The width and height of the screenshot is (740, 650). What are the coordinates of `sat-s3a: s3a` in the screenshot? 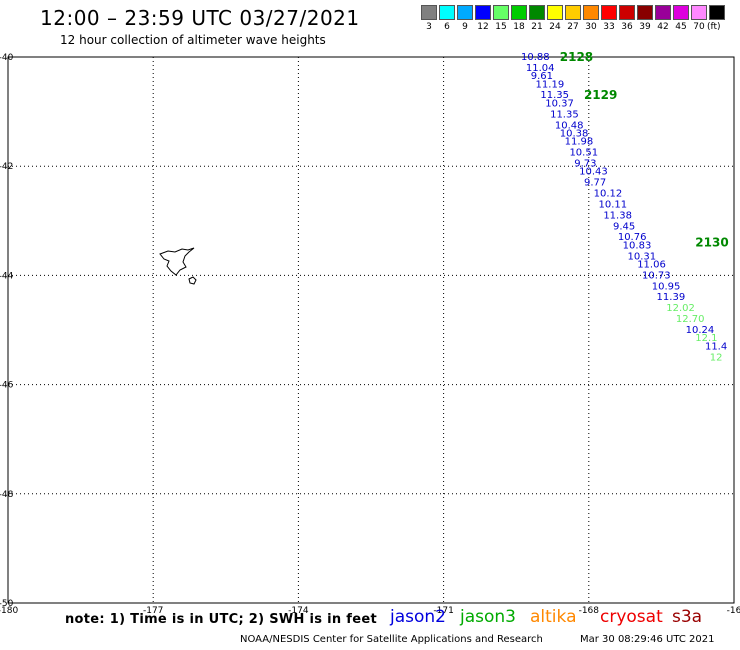 It's located at (687, 617).